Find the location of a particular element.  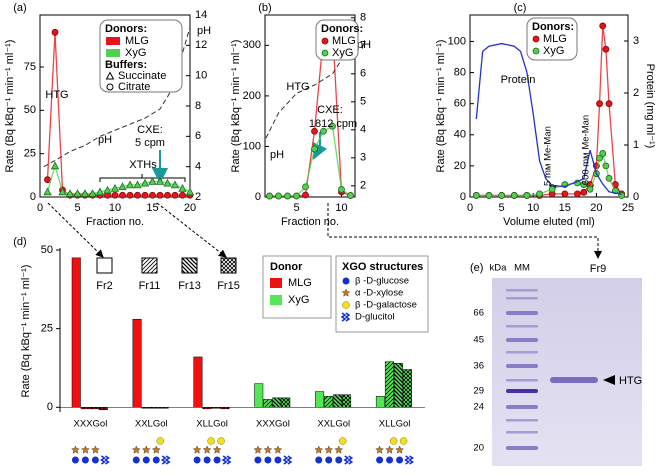

legend-label: α -D-xylose is located at coordinates (379, 293).